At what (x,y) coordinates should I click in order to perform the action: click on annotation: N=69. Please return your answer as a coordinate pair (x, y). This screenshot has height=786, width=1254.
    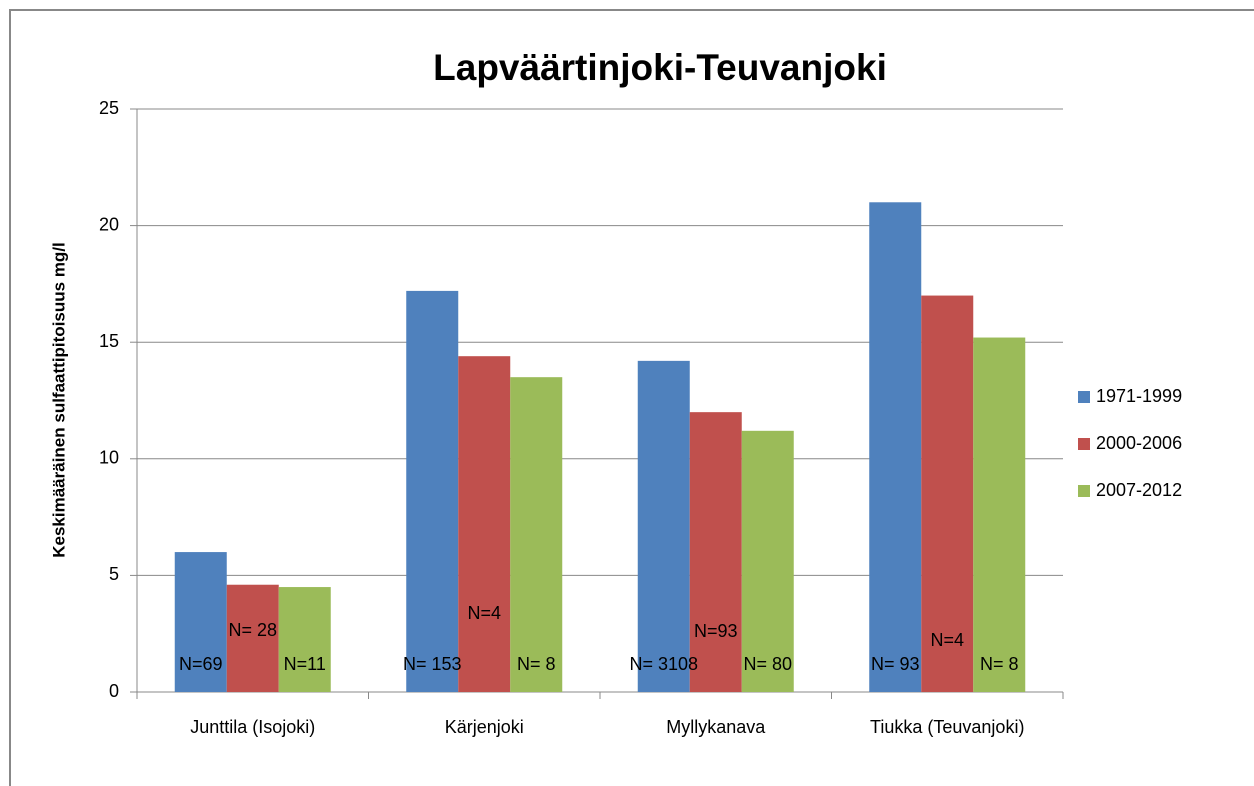
    Looking at the image, I should click on (201, 664).